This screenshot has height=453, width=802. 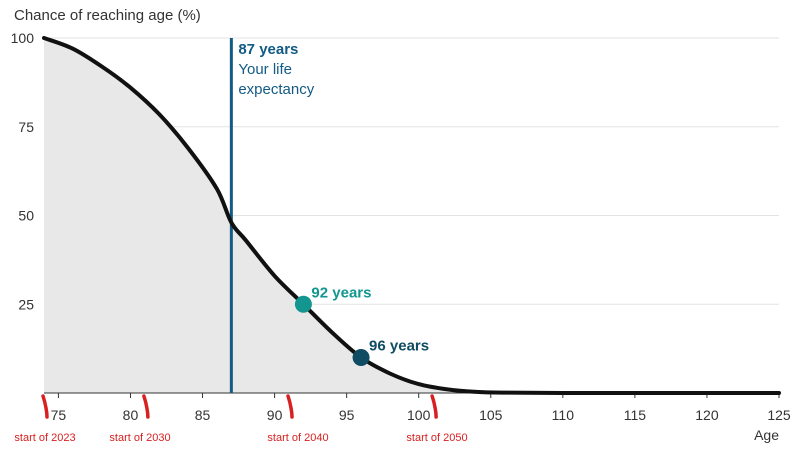 I want to click on life-expectancy-value: 87 years, so click(x=268, y=49).